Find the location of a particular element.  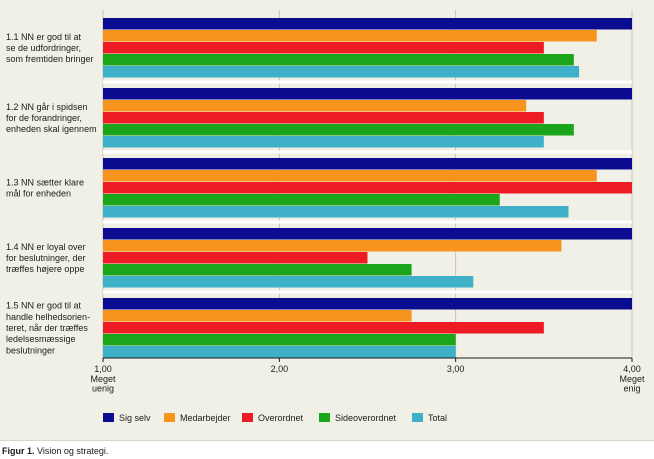

bar-4-total is located at coordinates (288, 282).